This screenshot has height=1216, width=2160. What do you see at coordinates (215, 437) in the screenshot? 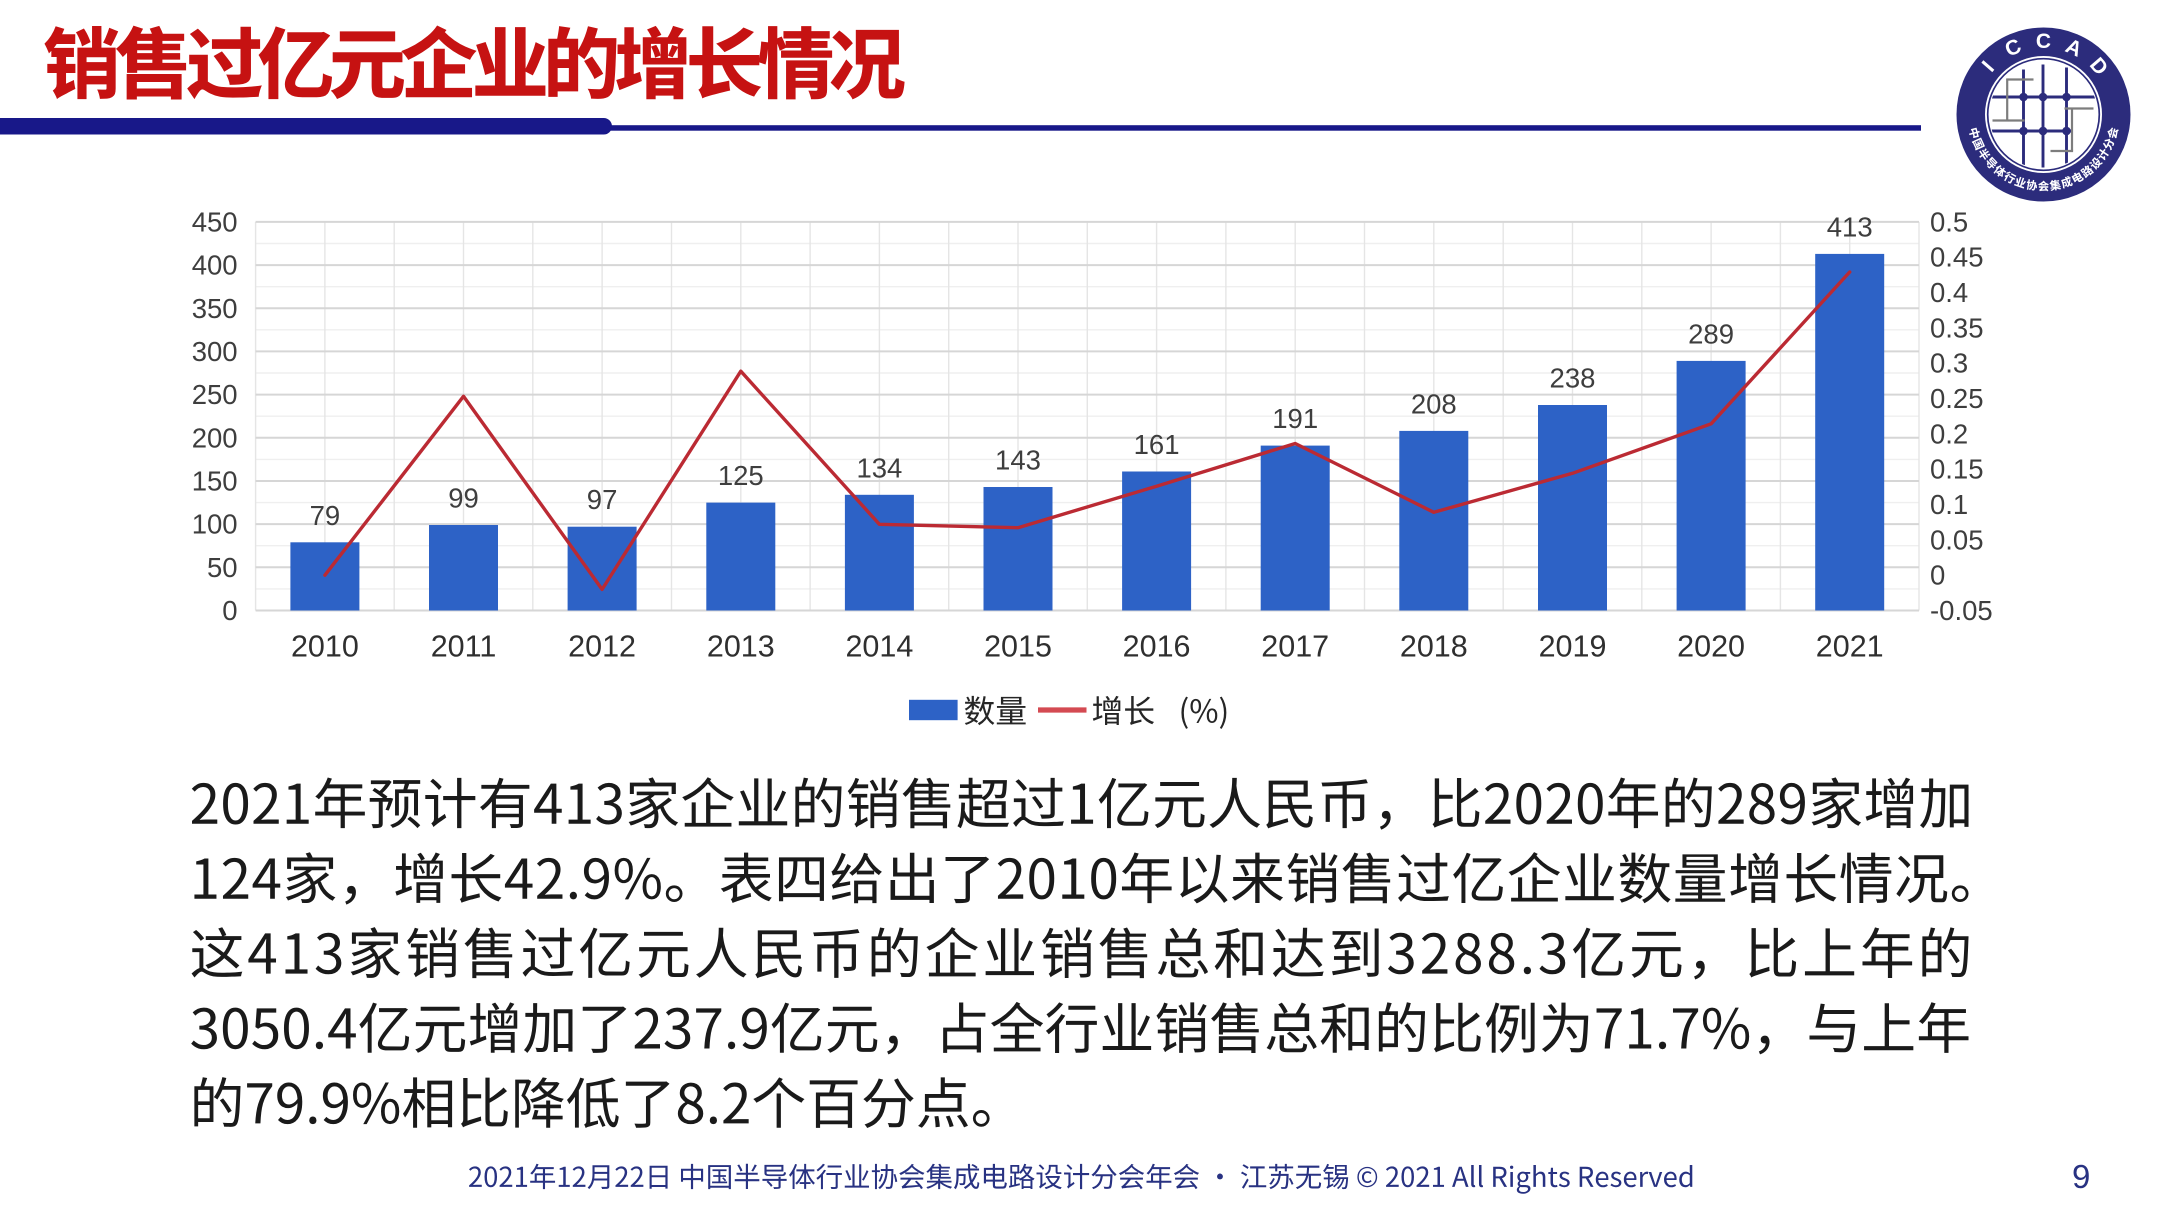
I see `svg-text: 200` at bounding box center [215, 437].